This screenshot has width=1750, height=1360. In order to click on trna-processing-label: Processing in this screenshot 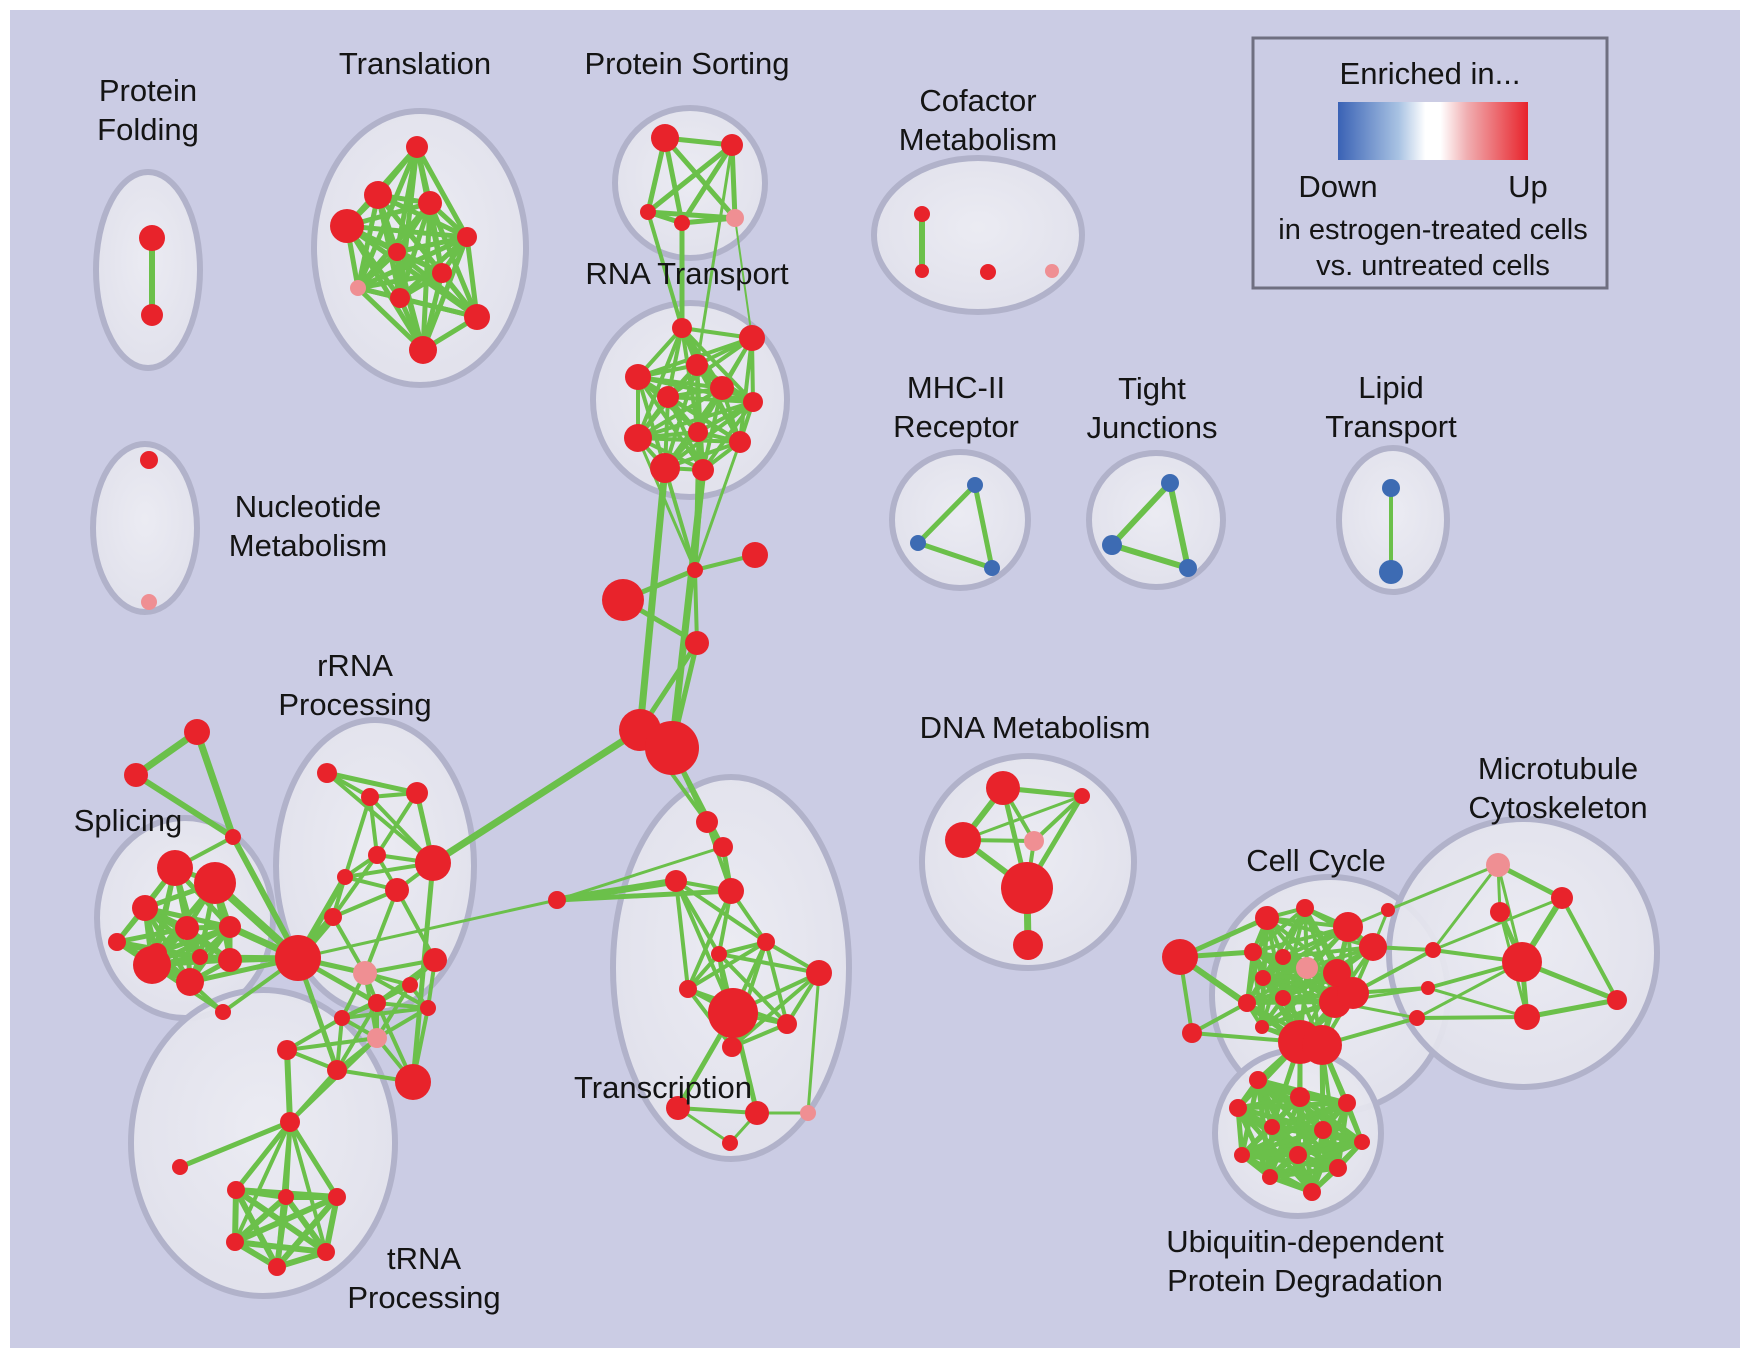, I will do `click(423, 1297)`.